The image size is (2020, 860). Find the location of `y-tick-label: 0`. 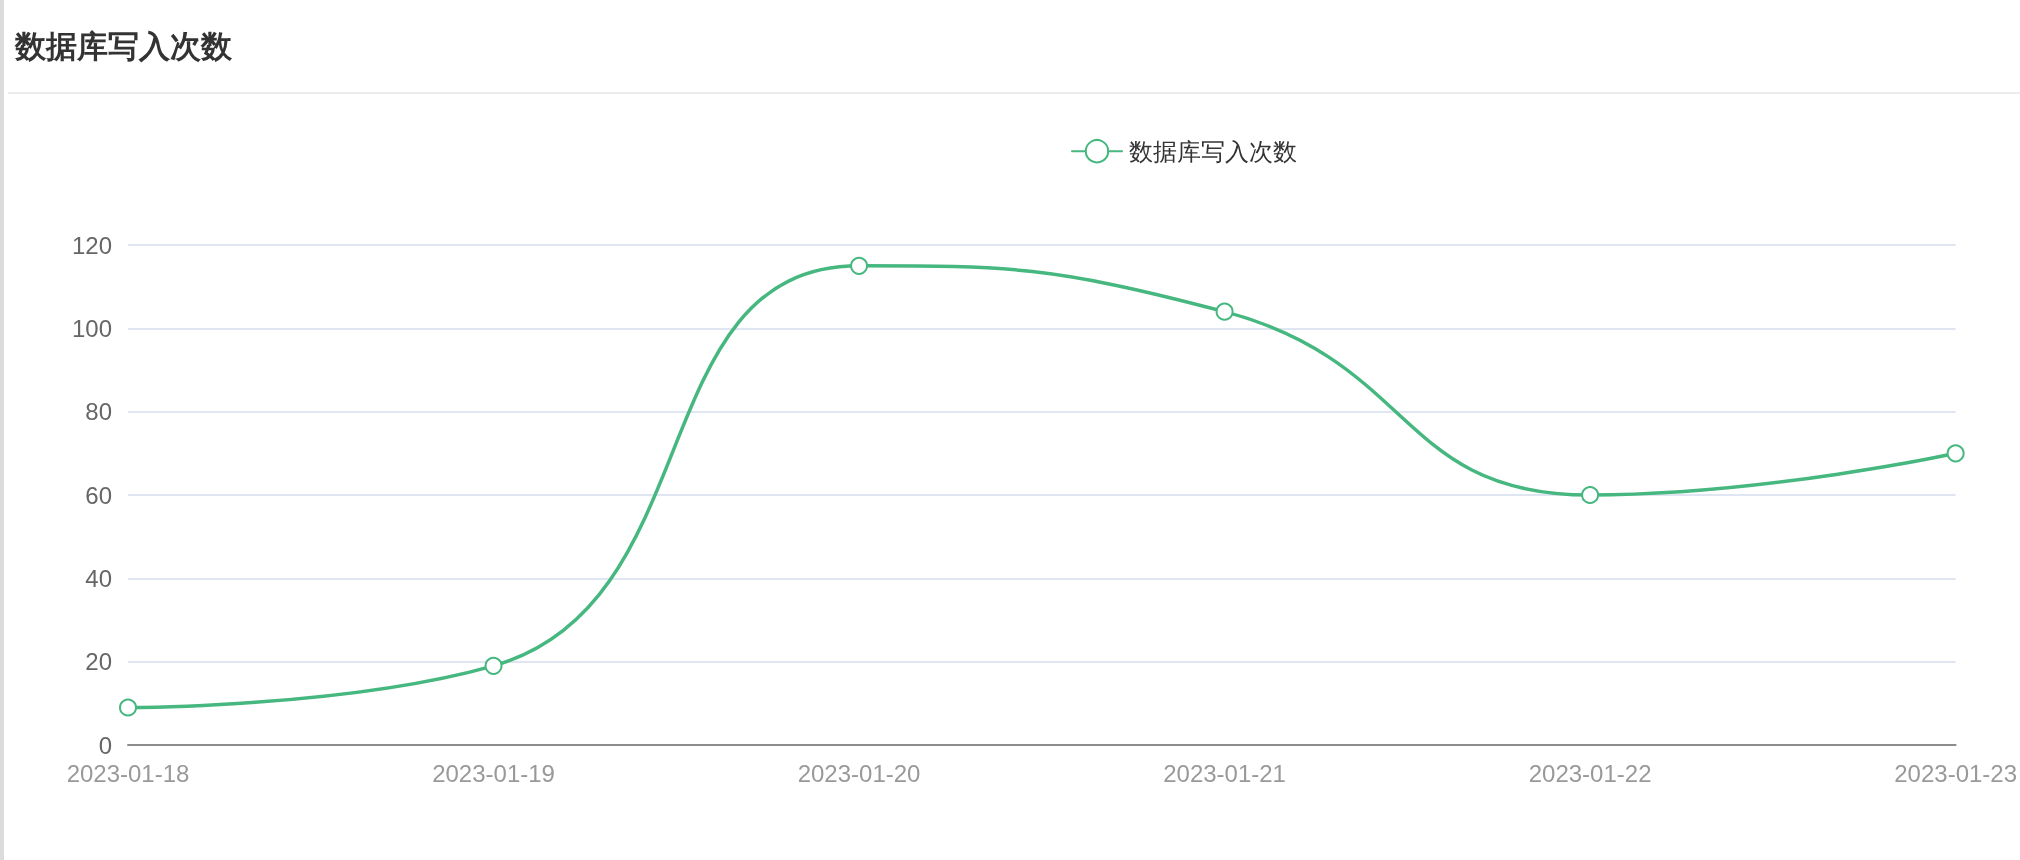

y-tick-label: 0 is located at coordinates (105, 745).